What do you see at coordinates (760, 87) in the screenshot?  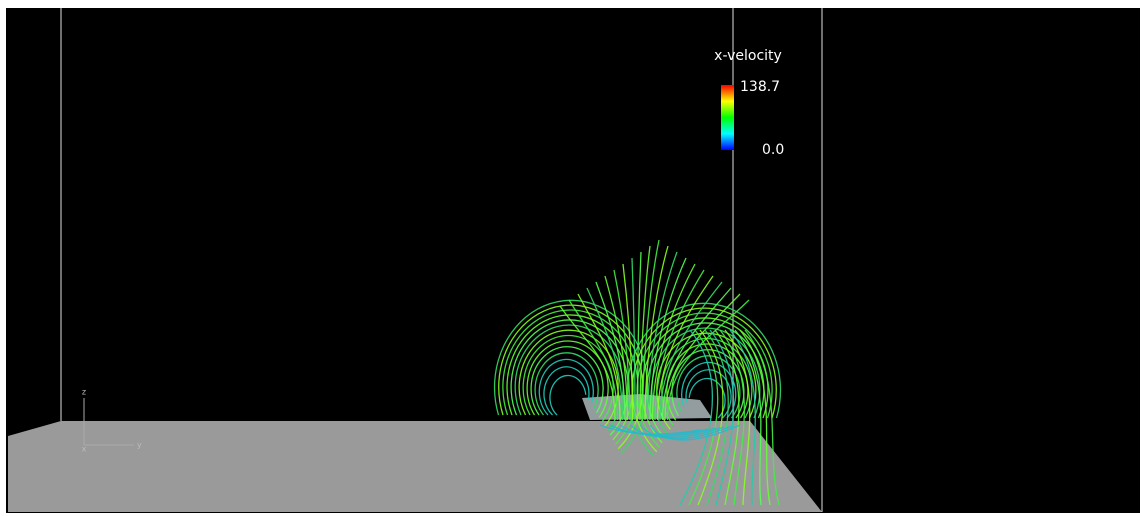 I see `colorbar-max: 138.7` at bounding box center [760, 87].